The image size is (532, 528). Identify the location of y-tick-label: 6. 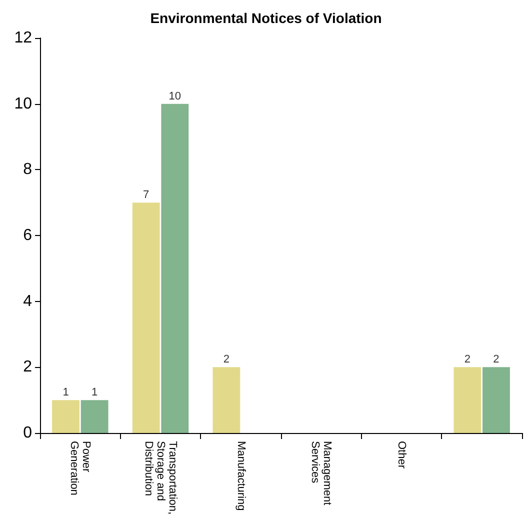
(27, 235).